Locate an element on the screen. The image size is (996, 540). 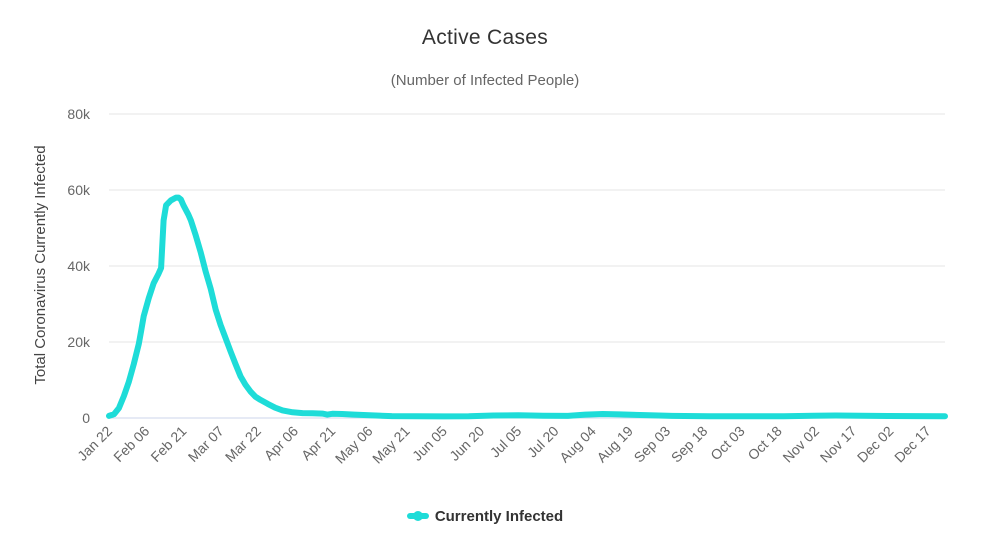
x-tick-label: Dec 02 is located at coordinates (875, 444).